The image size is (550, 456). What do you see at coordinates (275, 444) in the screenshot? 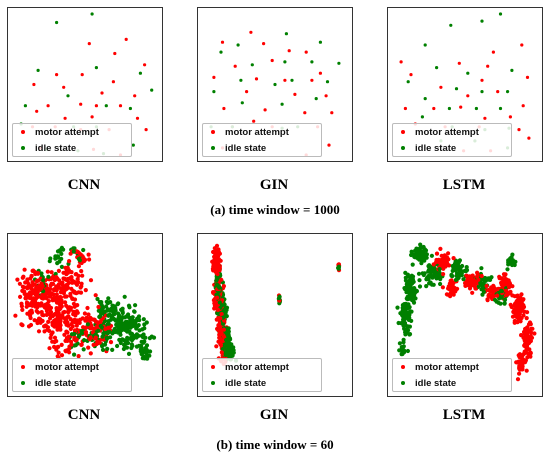
I see `row-caption: (b) time window = 60` at bounding box center [275, 444].